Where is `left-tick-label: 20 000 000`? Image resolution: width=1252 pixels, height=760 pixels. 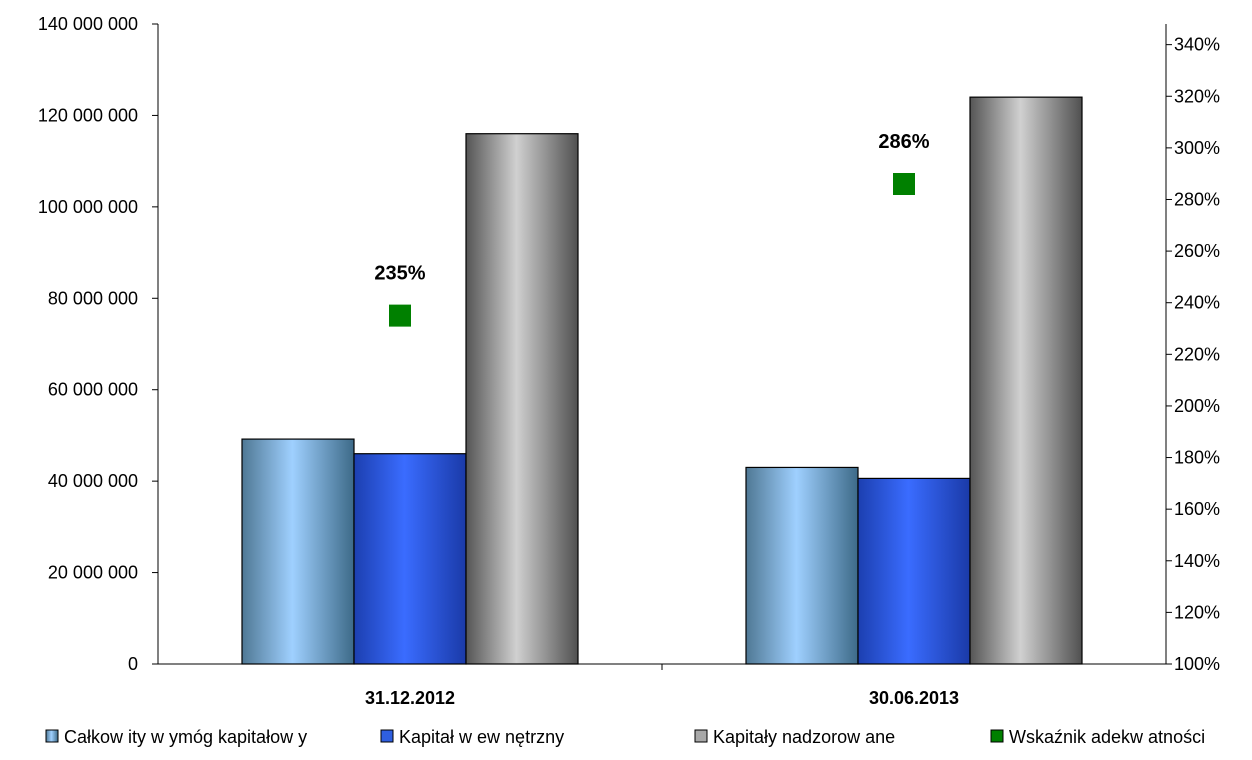
left-tick-label: 20 000 000 is located at coordinates (93, 573).